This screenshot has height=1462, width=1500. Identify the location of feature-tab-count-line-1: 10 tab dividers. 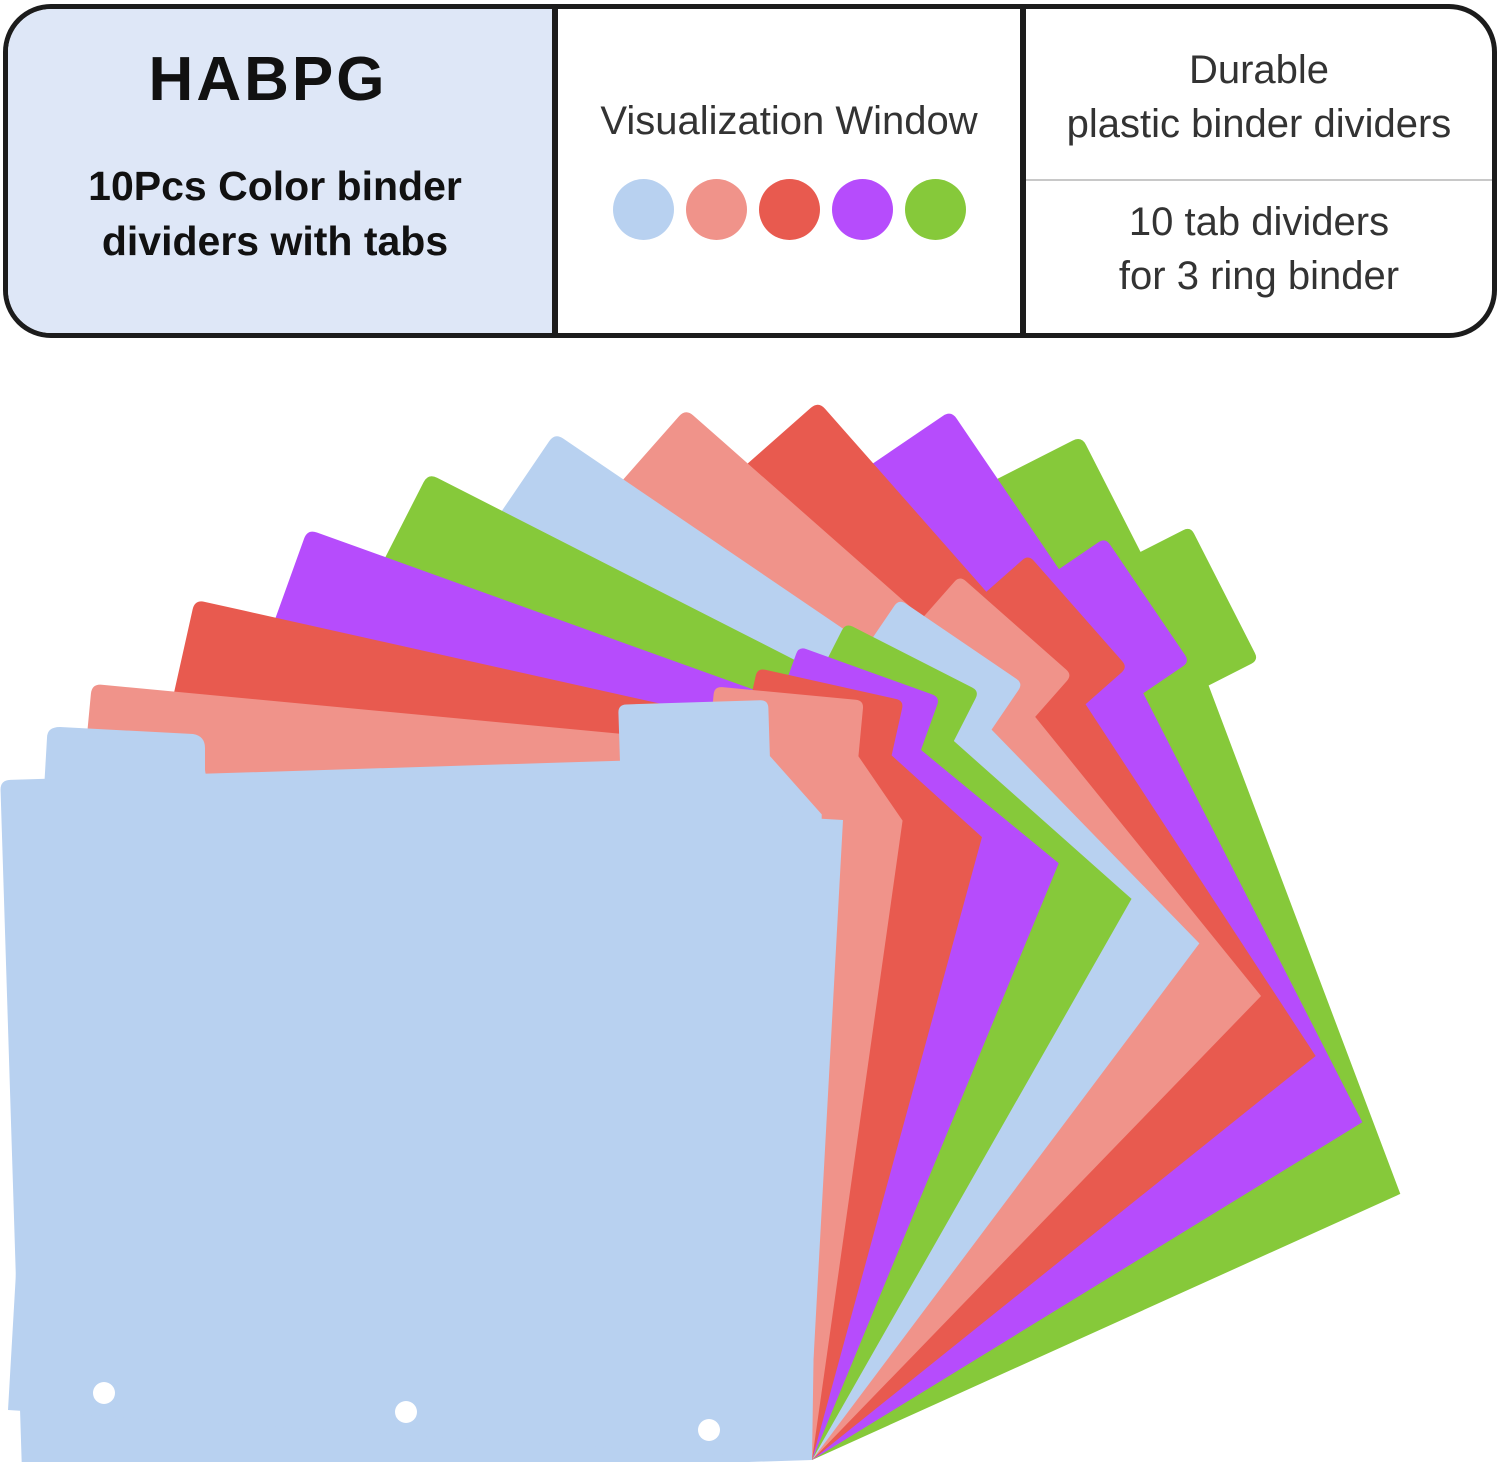
(1259, 222).